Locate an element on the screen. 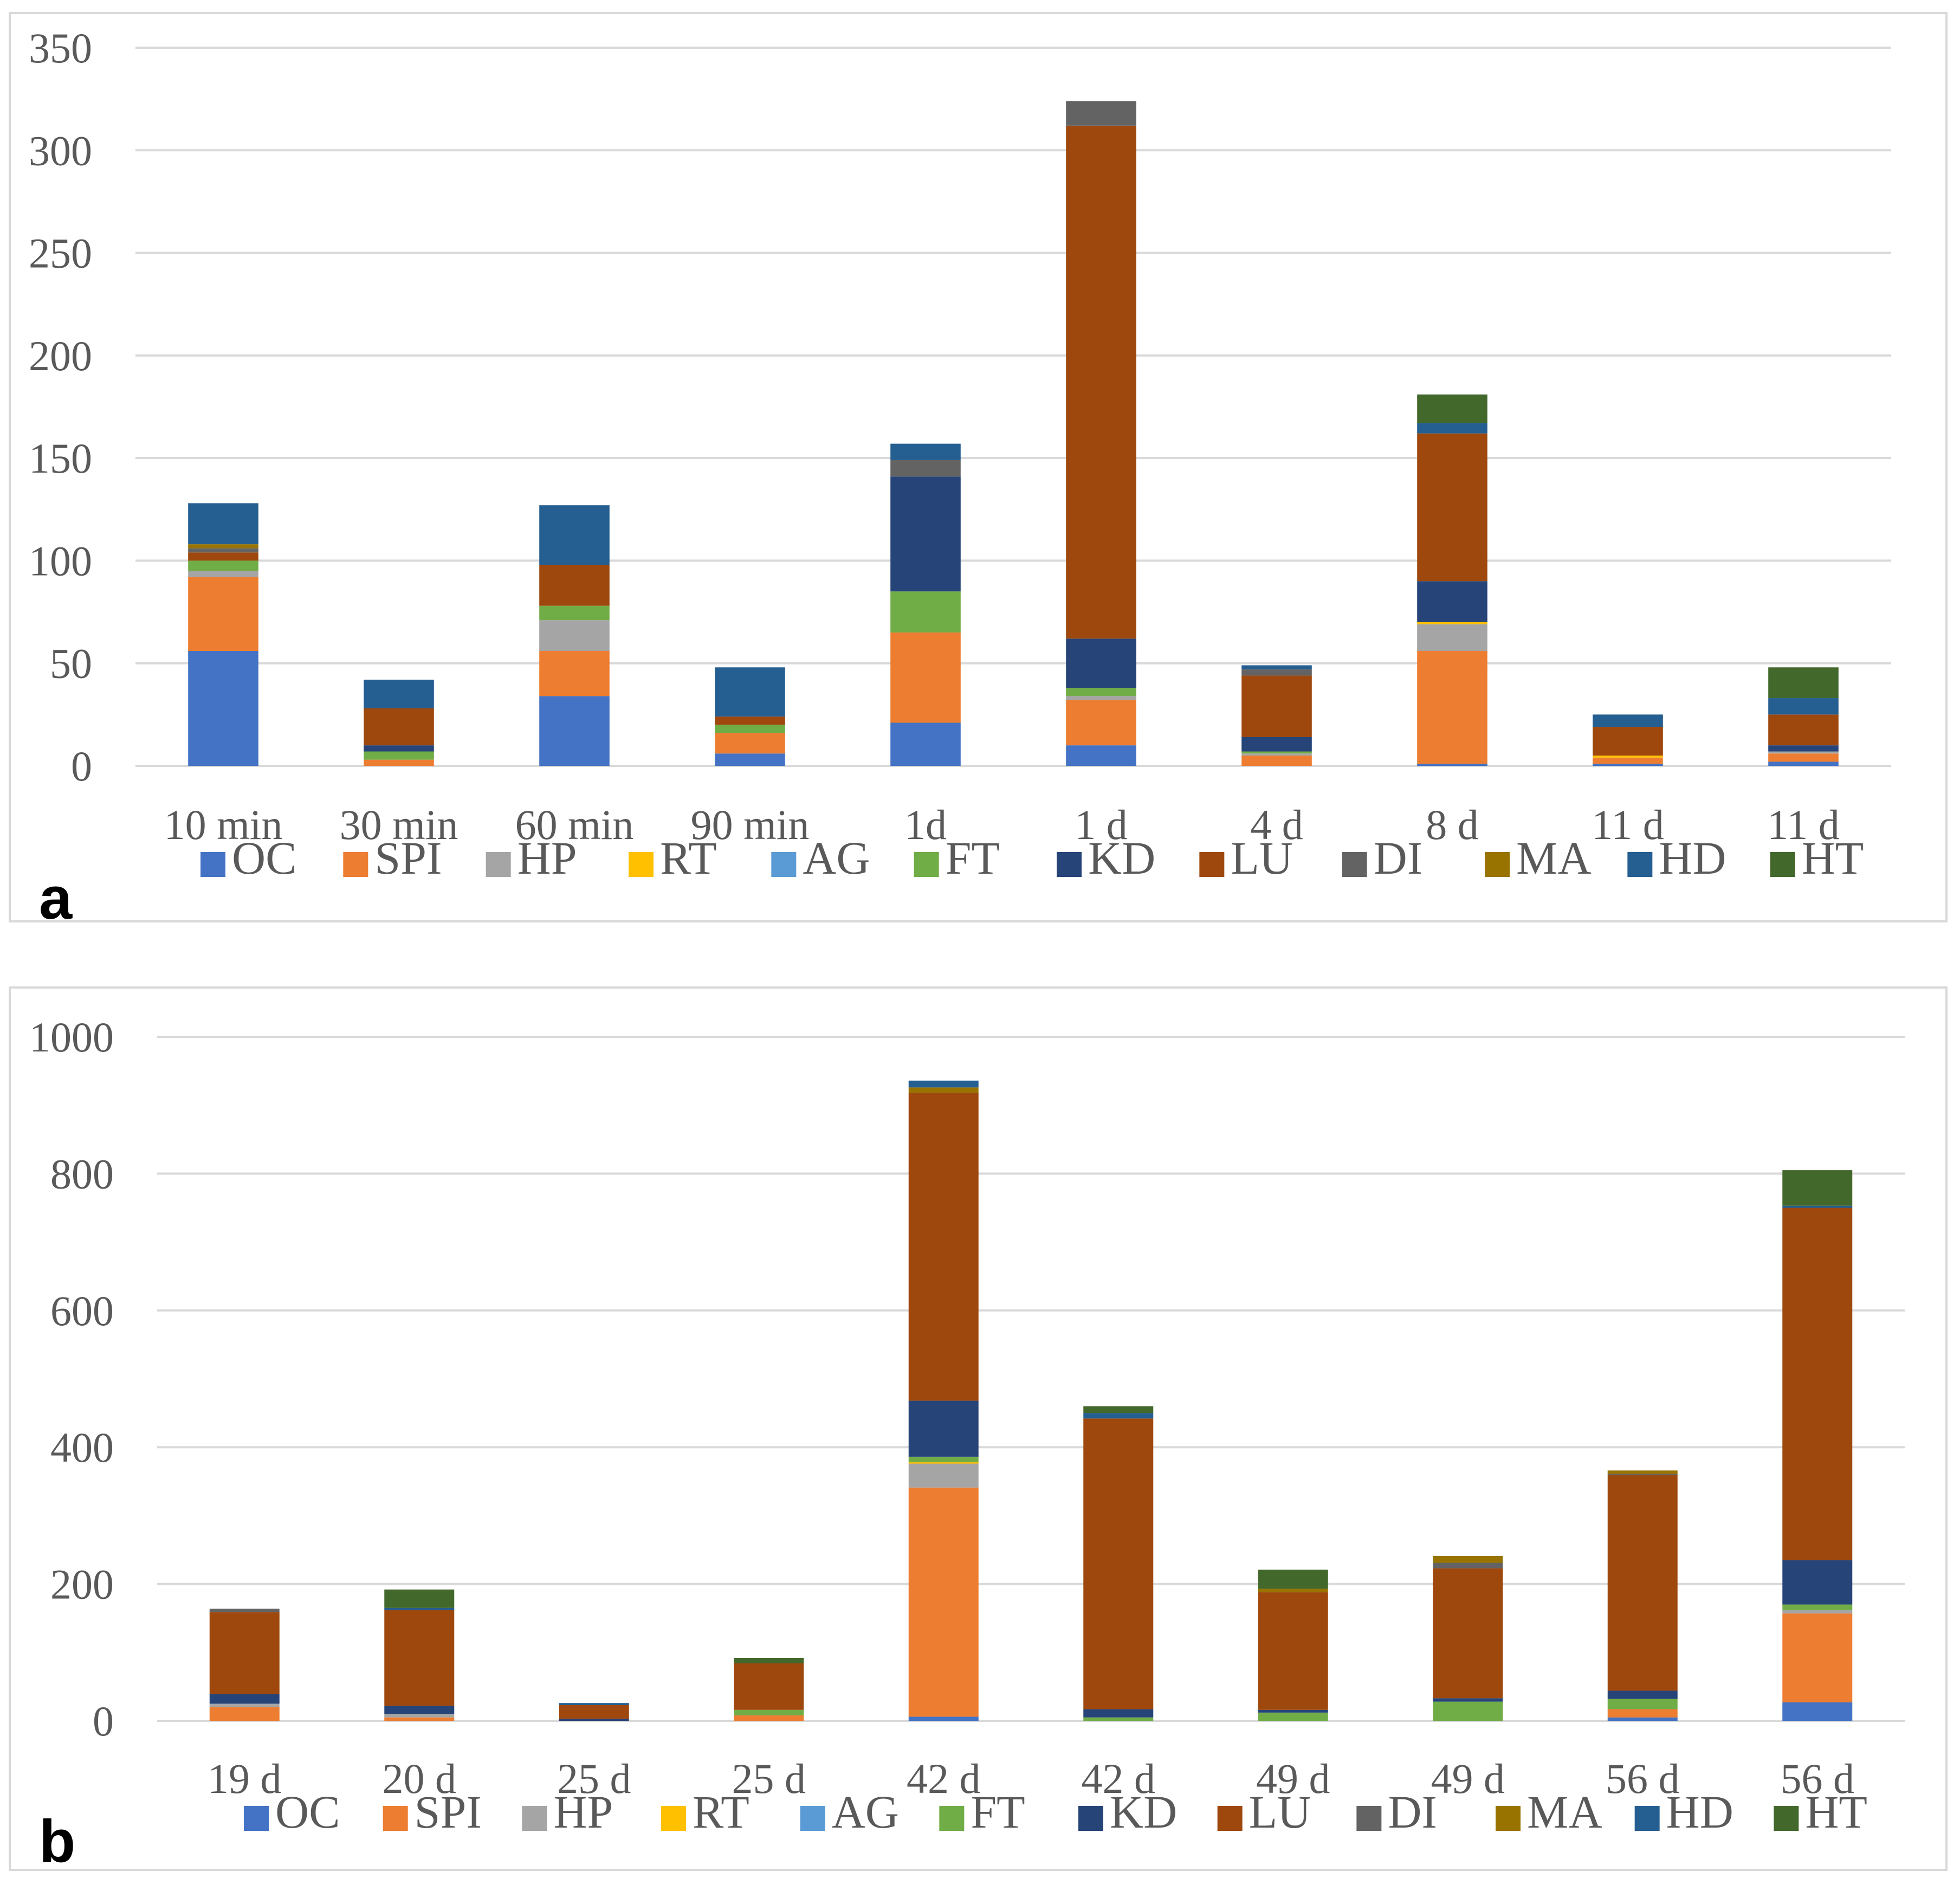 This screenshot has width=1960, height=1878. legend-label-spi: SPI is located at coordinates (408, 858).